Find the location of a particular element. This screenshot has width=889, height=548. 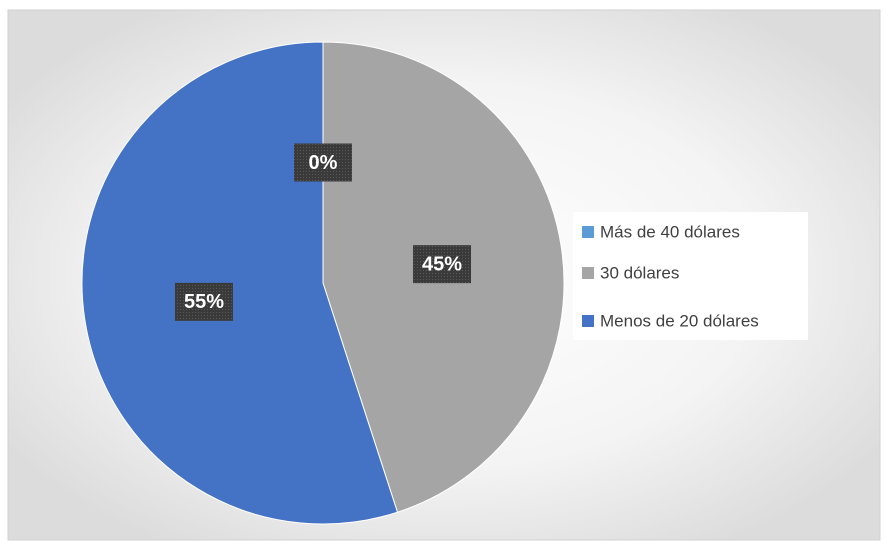

data-label: 0% is located at coordinates (323, 163).